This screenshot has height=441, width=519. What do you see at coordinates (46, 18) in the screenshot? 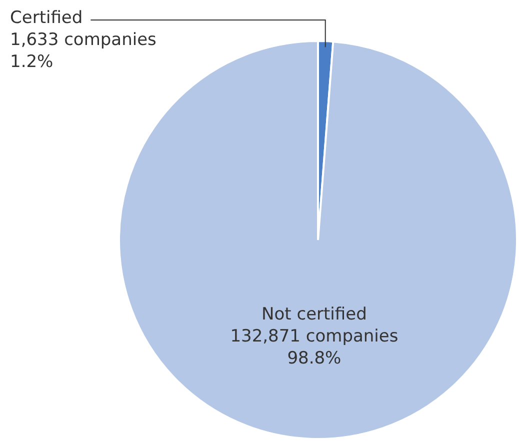
I see `slice-label: Certified` at bounding box center [46, 18].